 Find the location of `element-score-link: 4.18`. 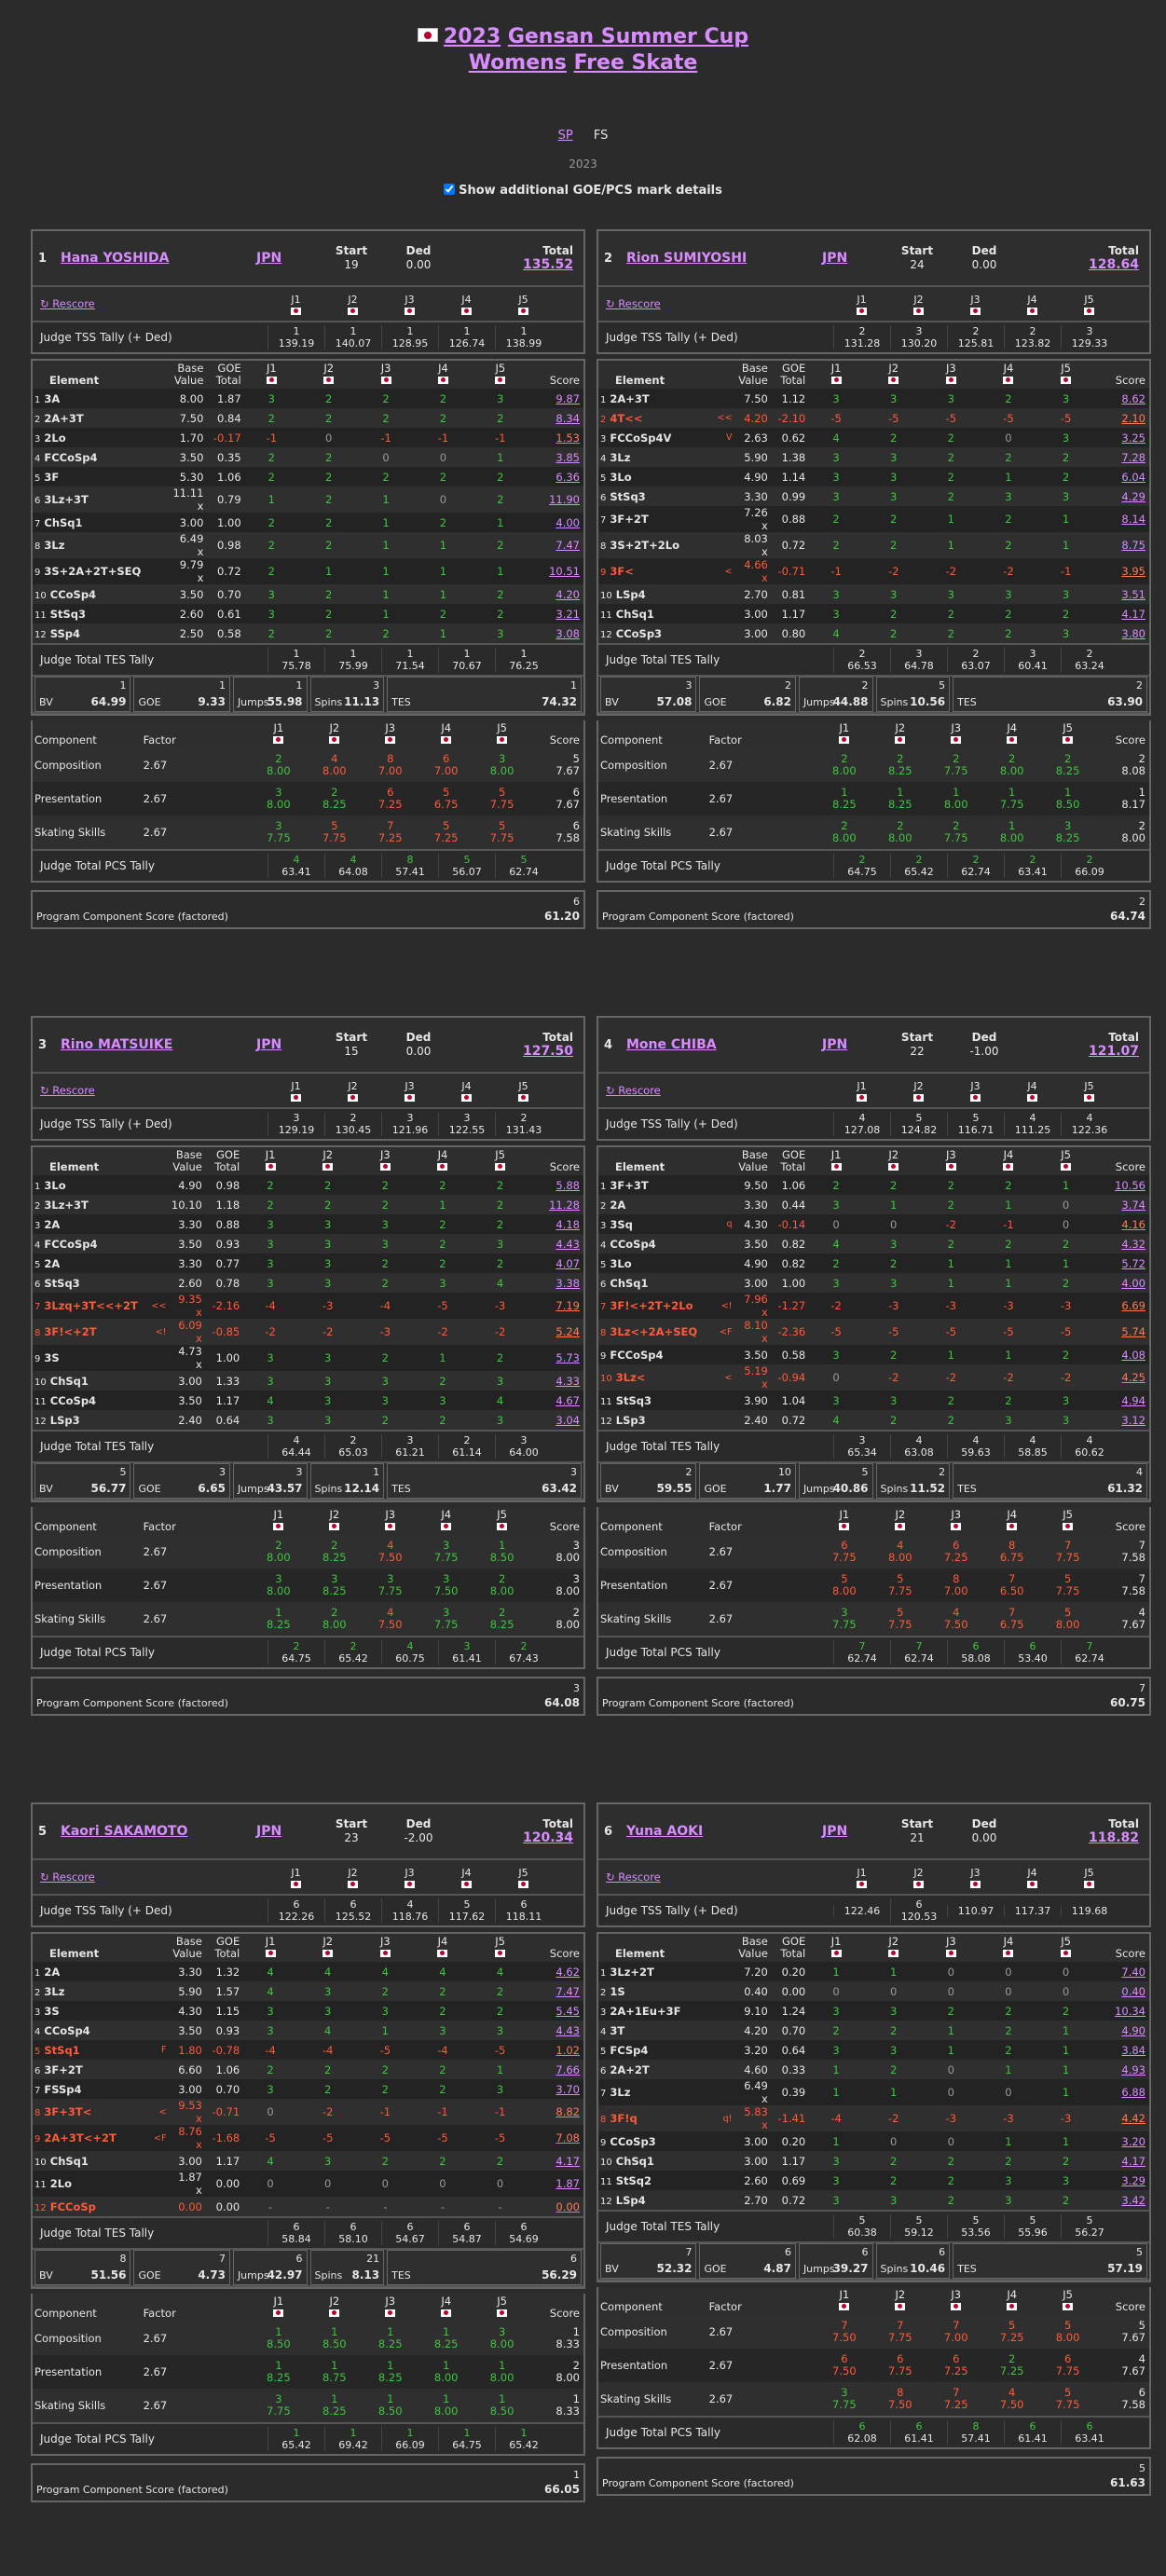

element-score-link: 4.18 is located at coordinates (568, 1224).